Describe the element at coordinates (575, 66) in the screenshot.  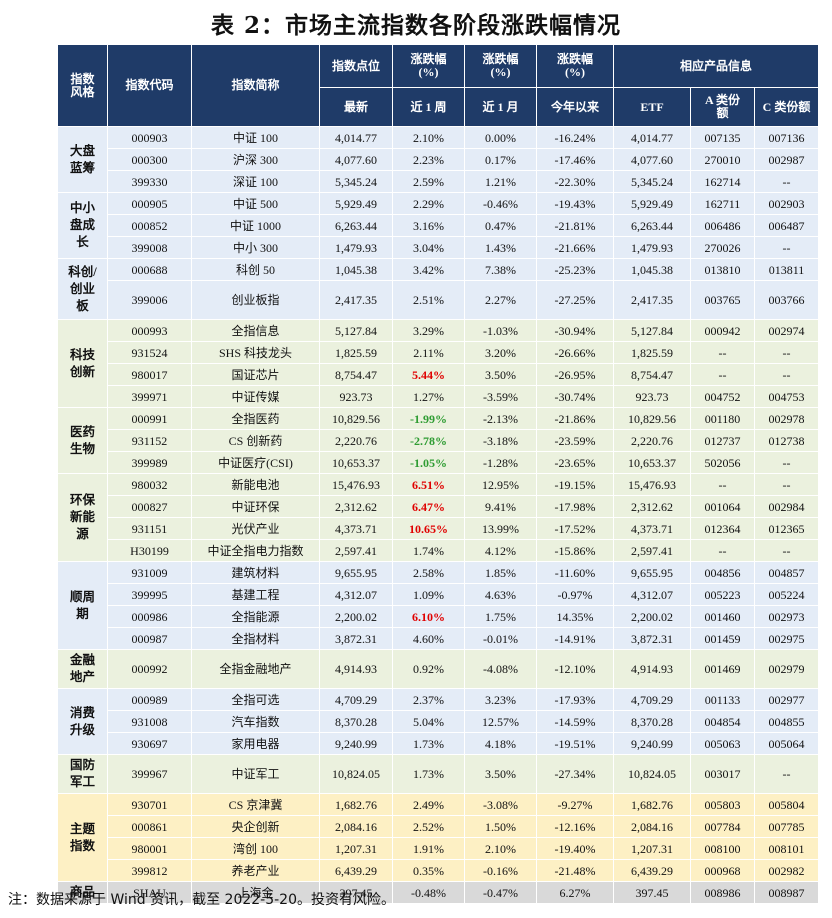
I see `header-chg-ytd: 涨跌幅(%)` at that location.